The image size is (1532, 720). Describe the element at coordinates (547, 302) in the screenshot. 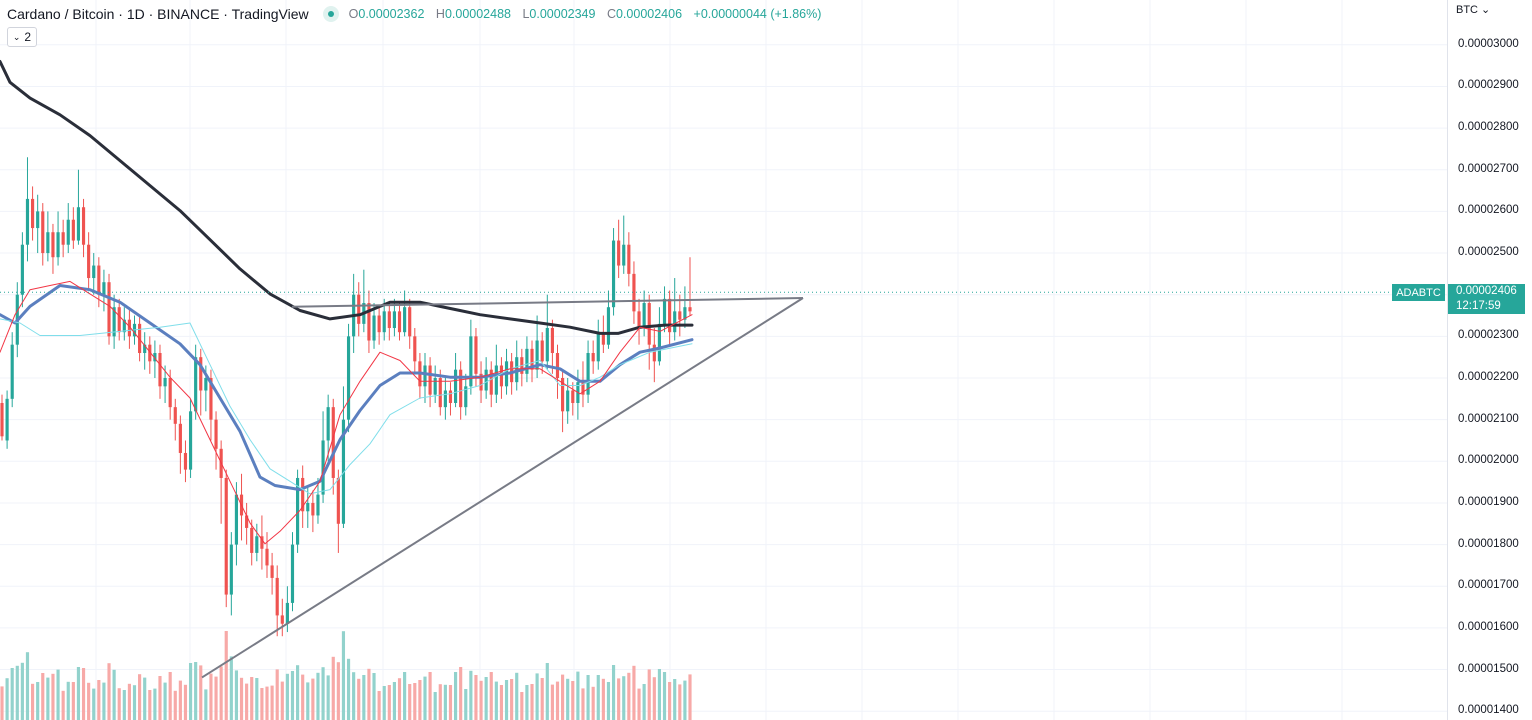

I see `trendline` at that location.